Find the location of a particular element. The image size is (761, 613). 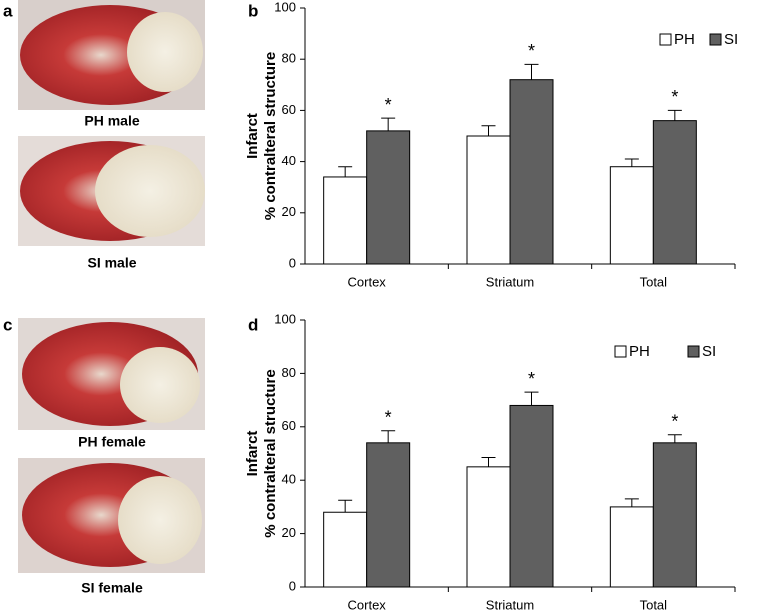

photo-caption: SI female is located at coordinates (112, 588).